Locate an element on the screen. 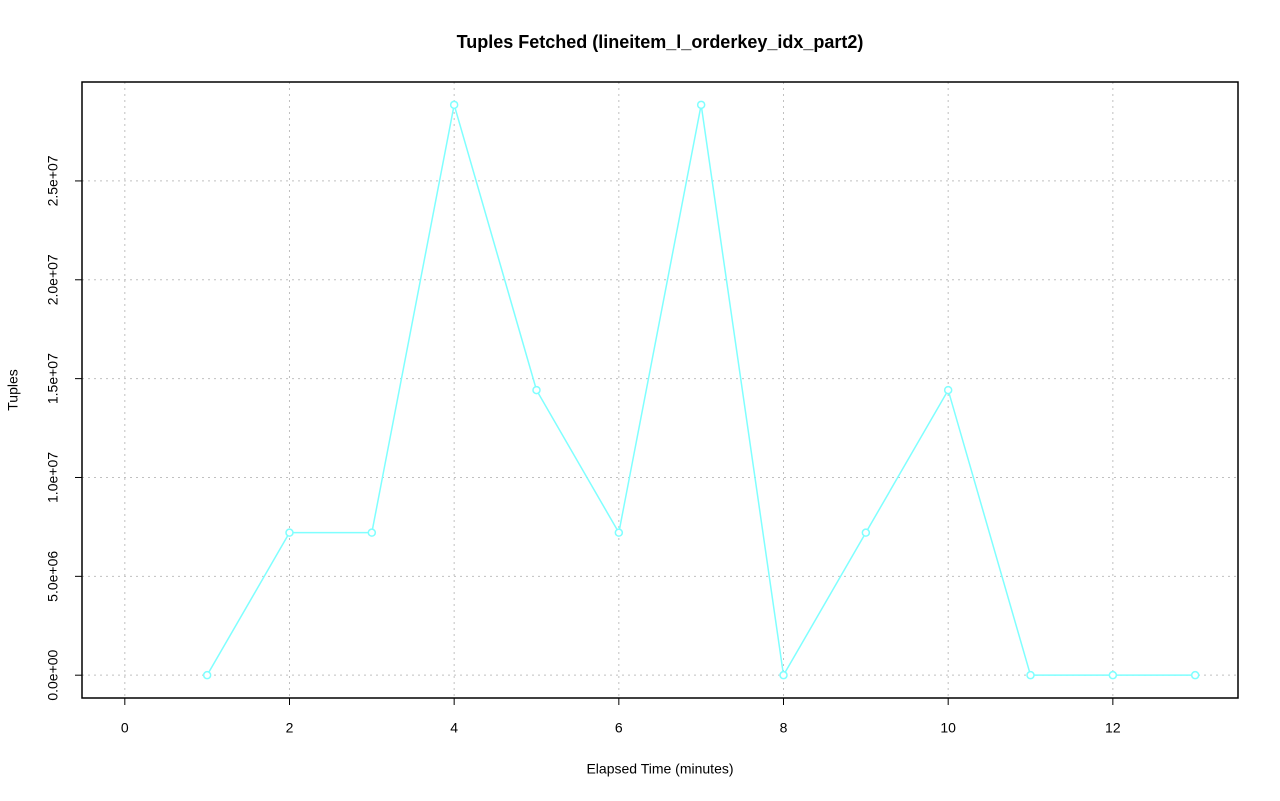  y-tick-label: 5.0e+06 is located at coordinates (53, 576).